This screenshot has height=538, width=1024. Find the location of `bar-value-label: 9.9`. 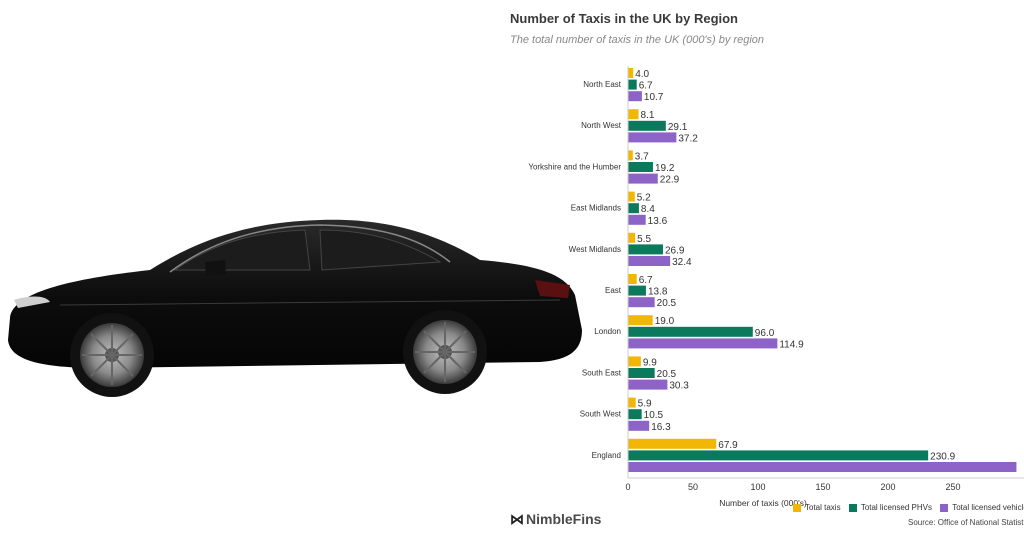

bar-value-label: 9.9 is located at coordinates (650, 362).